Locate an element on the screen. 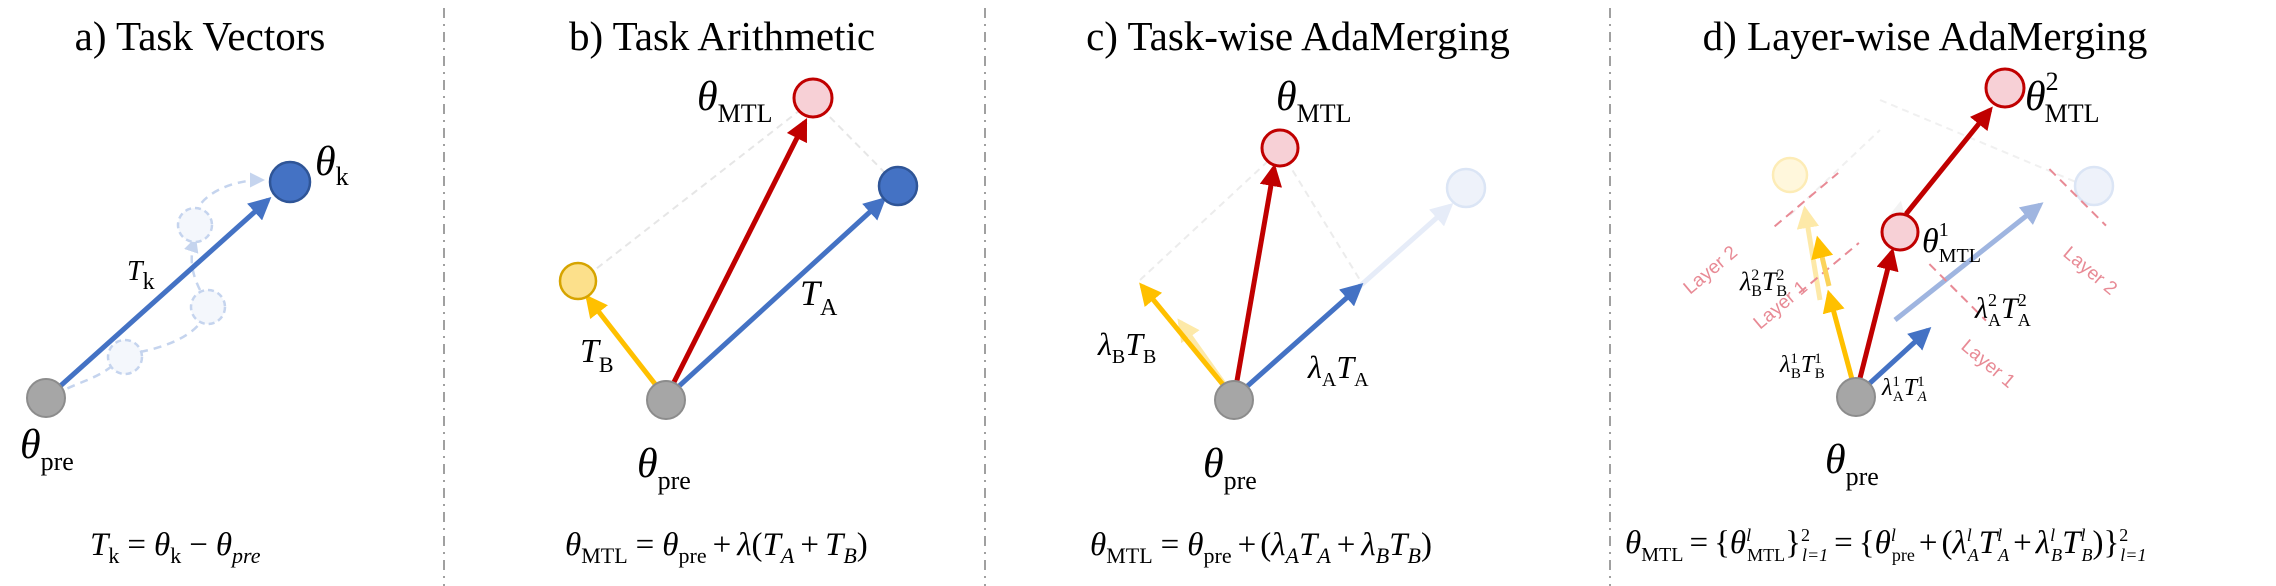 This screenshot has height=586, width=2276. panel-c-title: c) Task-wise AdaMerging is located at coordinates (1298, 36).